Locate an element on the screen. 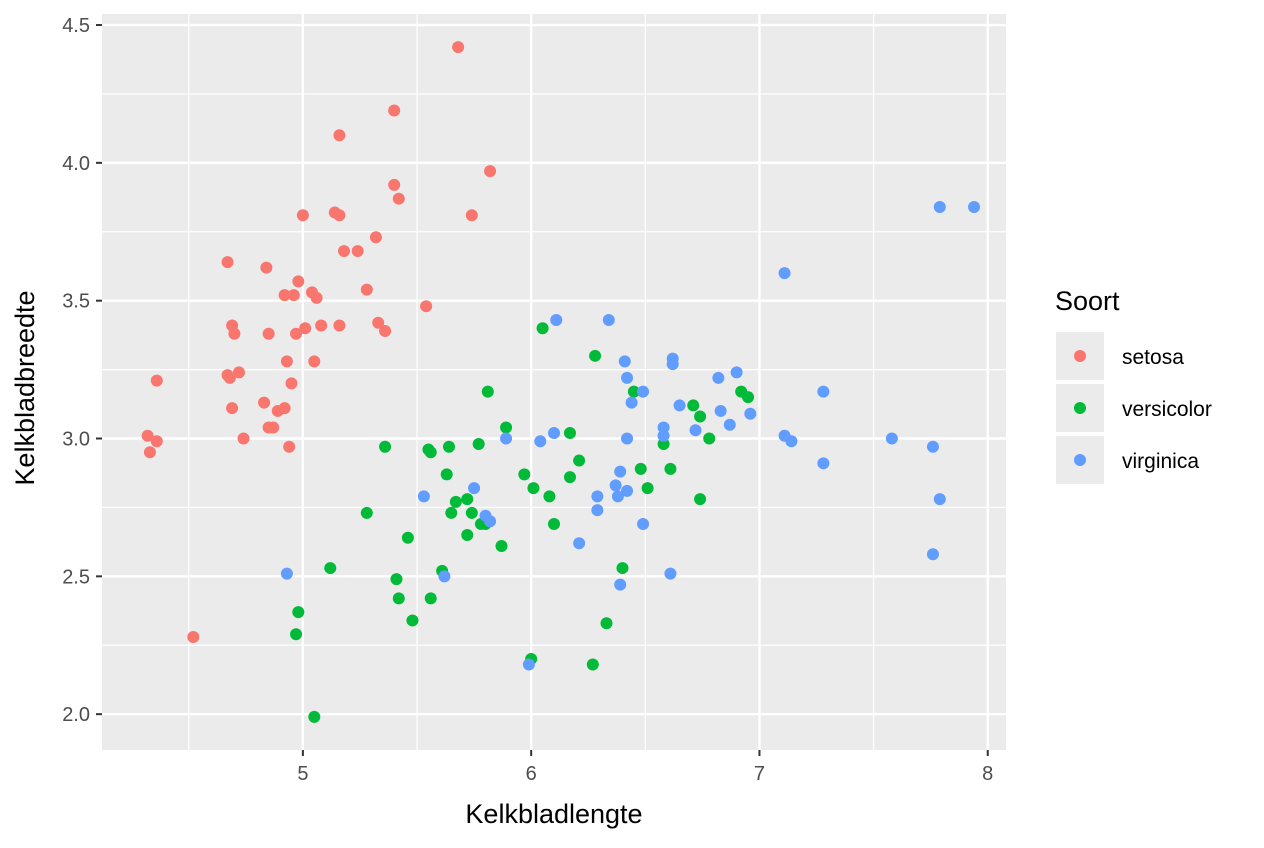  y-tick-label: 4.5 is located at coordinates (76, 26).